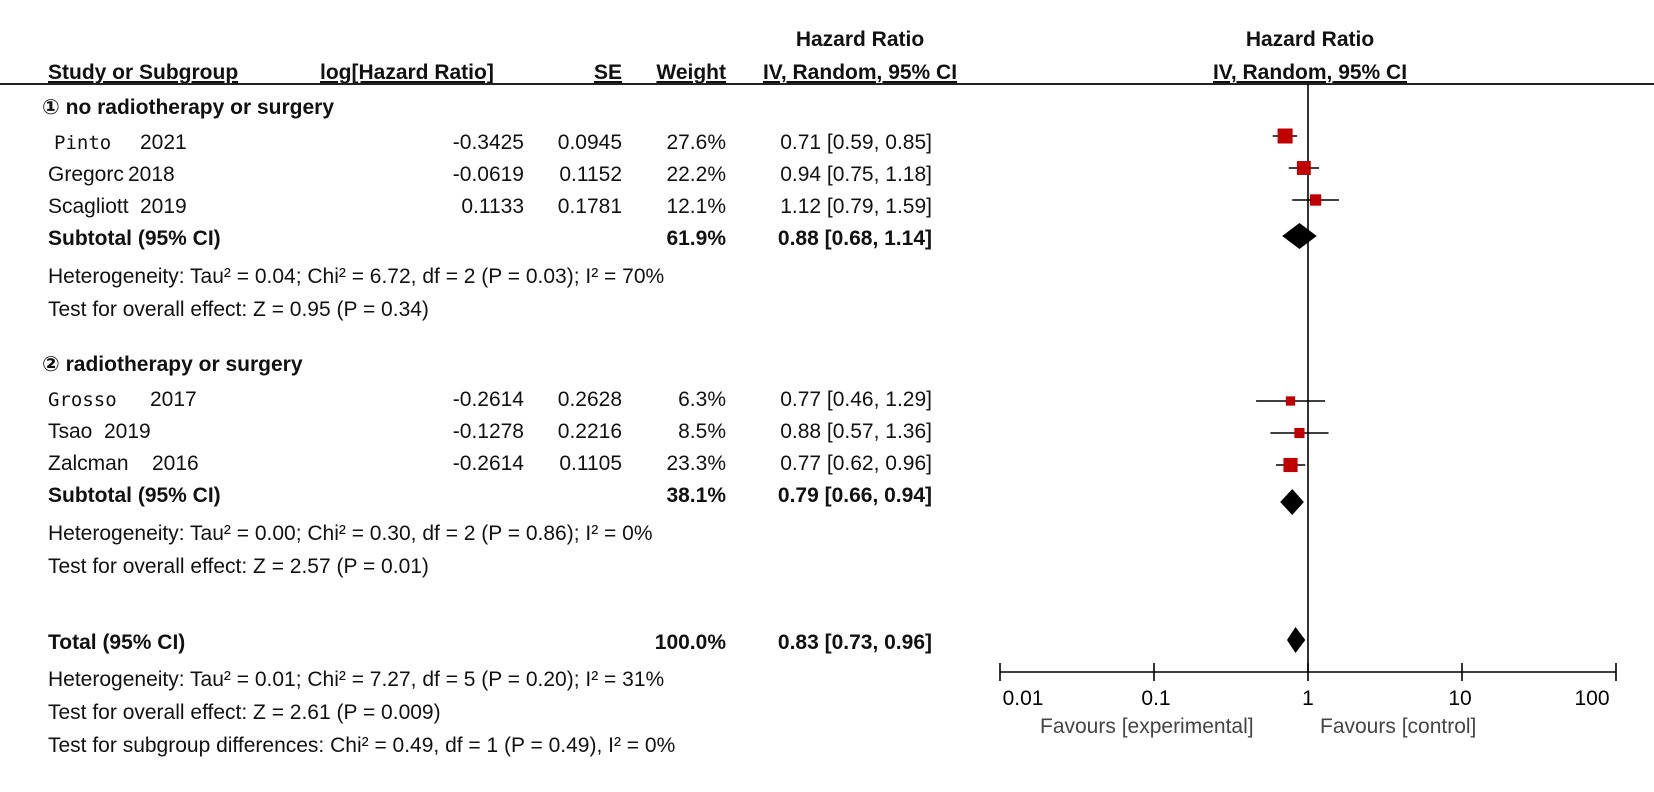 The height and width of the screenshot is (792, 1654). Describe the element at coordinates (856, 431) in the screenshot. I see `hr-ci-value: 0.88 [0.57, 1.36]` at that location.